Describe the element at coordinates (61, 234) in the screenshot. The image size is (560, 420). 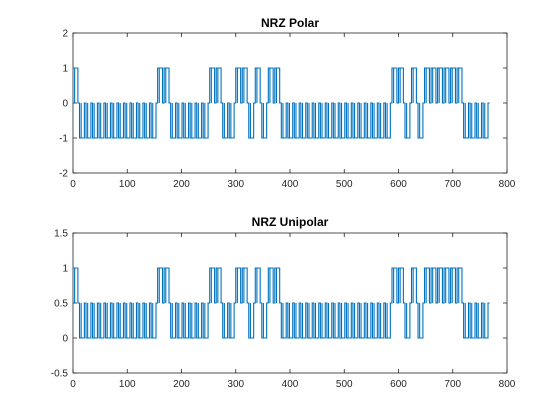
I see `y-tick-label: 1.5` at that location.